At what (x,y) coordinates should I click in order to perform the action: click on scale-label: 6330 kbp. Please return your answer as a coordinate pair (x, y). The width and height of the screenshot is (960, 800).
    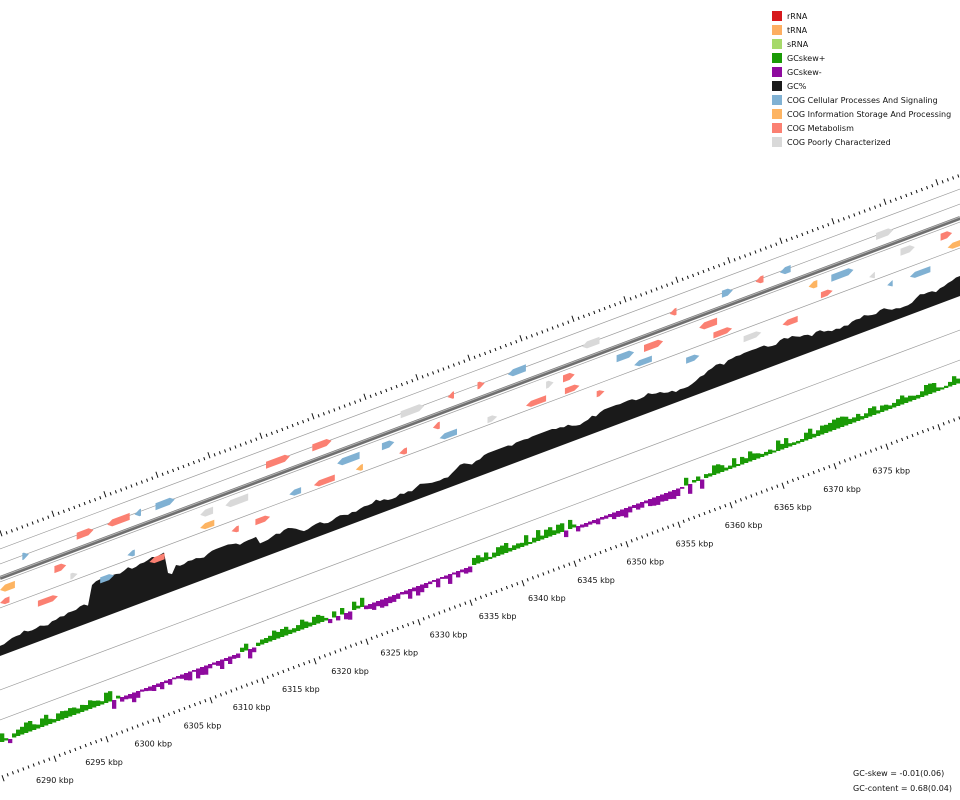
    Looking at the image, I should click on (449, 634).